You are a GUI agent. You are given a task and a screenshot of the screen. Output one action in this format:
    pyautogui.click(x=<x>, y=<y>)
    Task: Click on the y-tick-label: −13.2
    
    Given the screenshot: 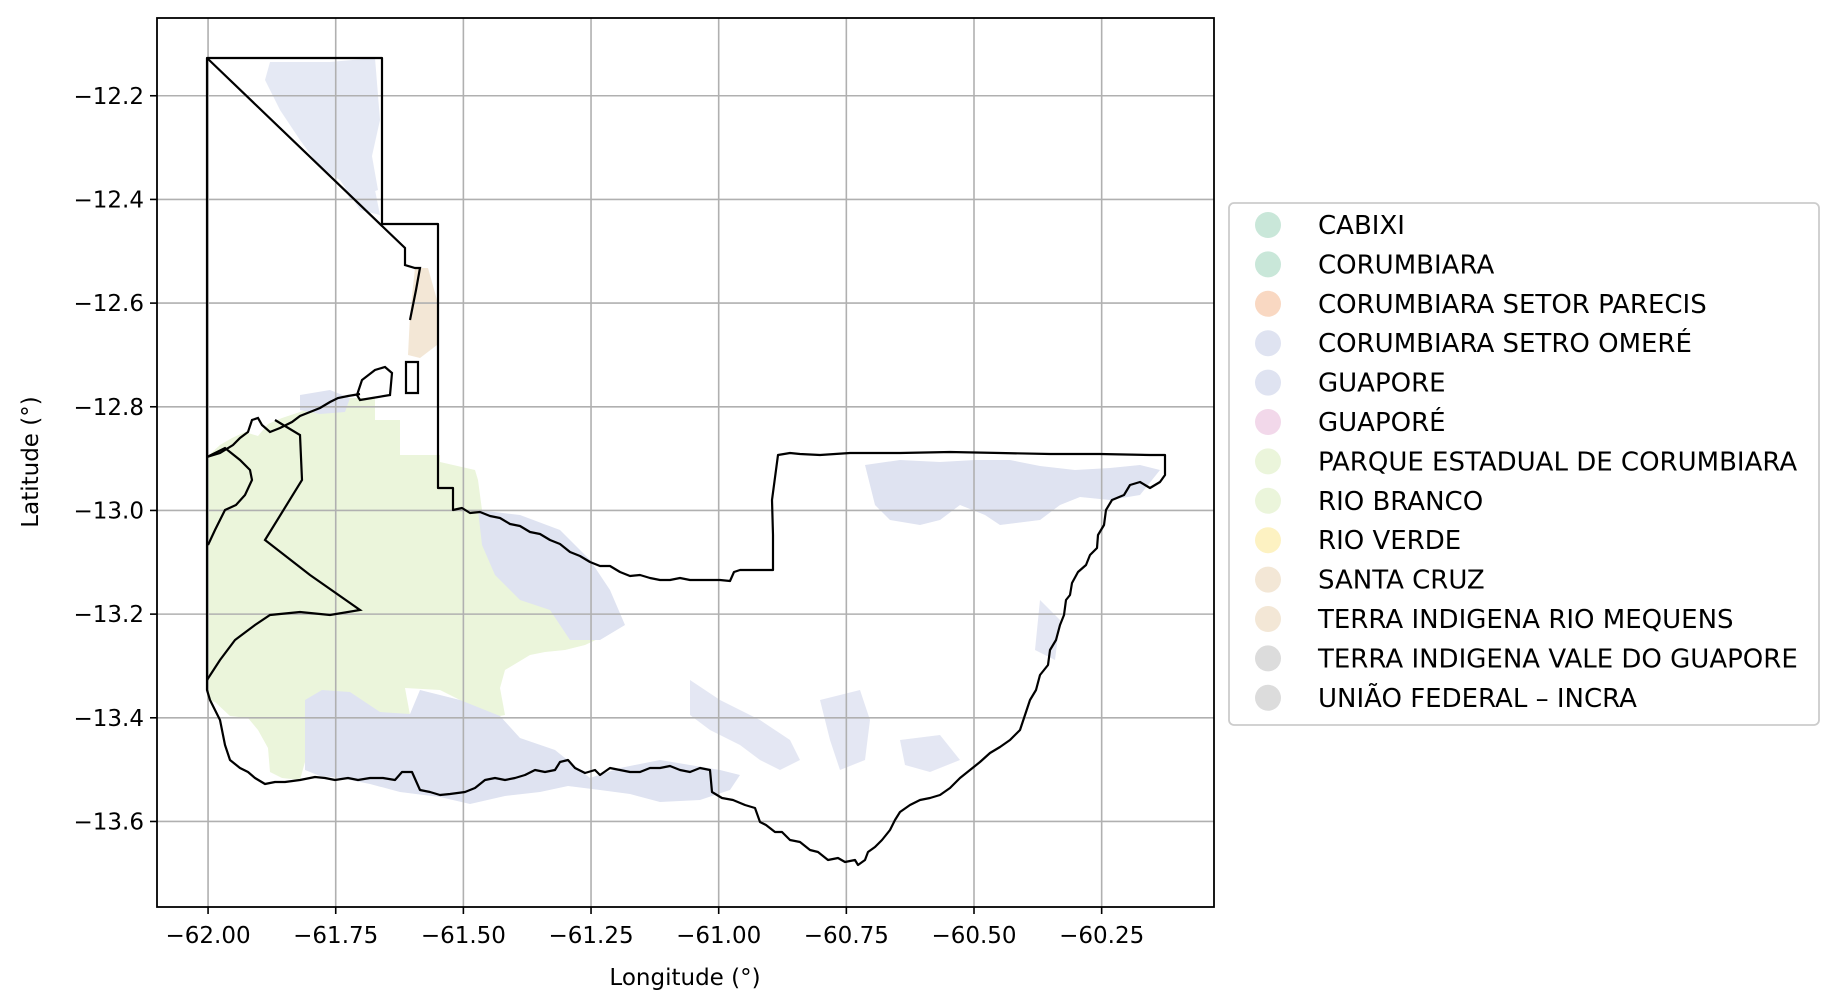 What is the action you would take?
    pyautogui.click(x=109, y=615)
    